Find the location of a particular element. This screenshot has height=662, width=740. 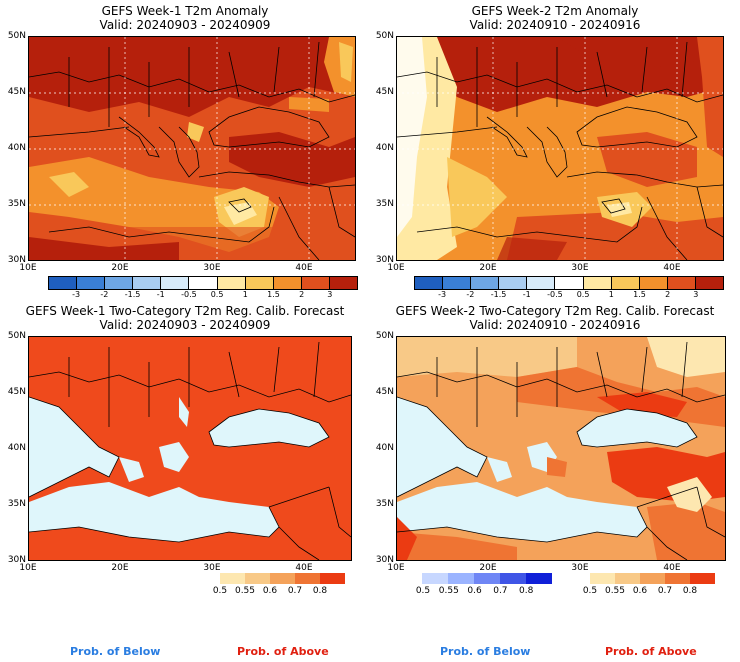

colorbar-tick-label: -1 is located at coordinates (160, 294).